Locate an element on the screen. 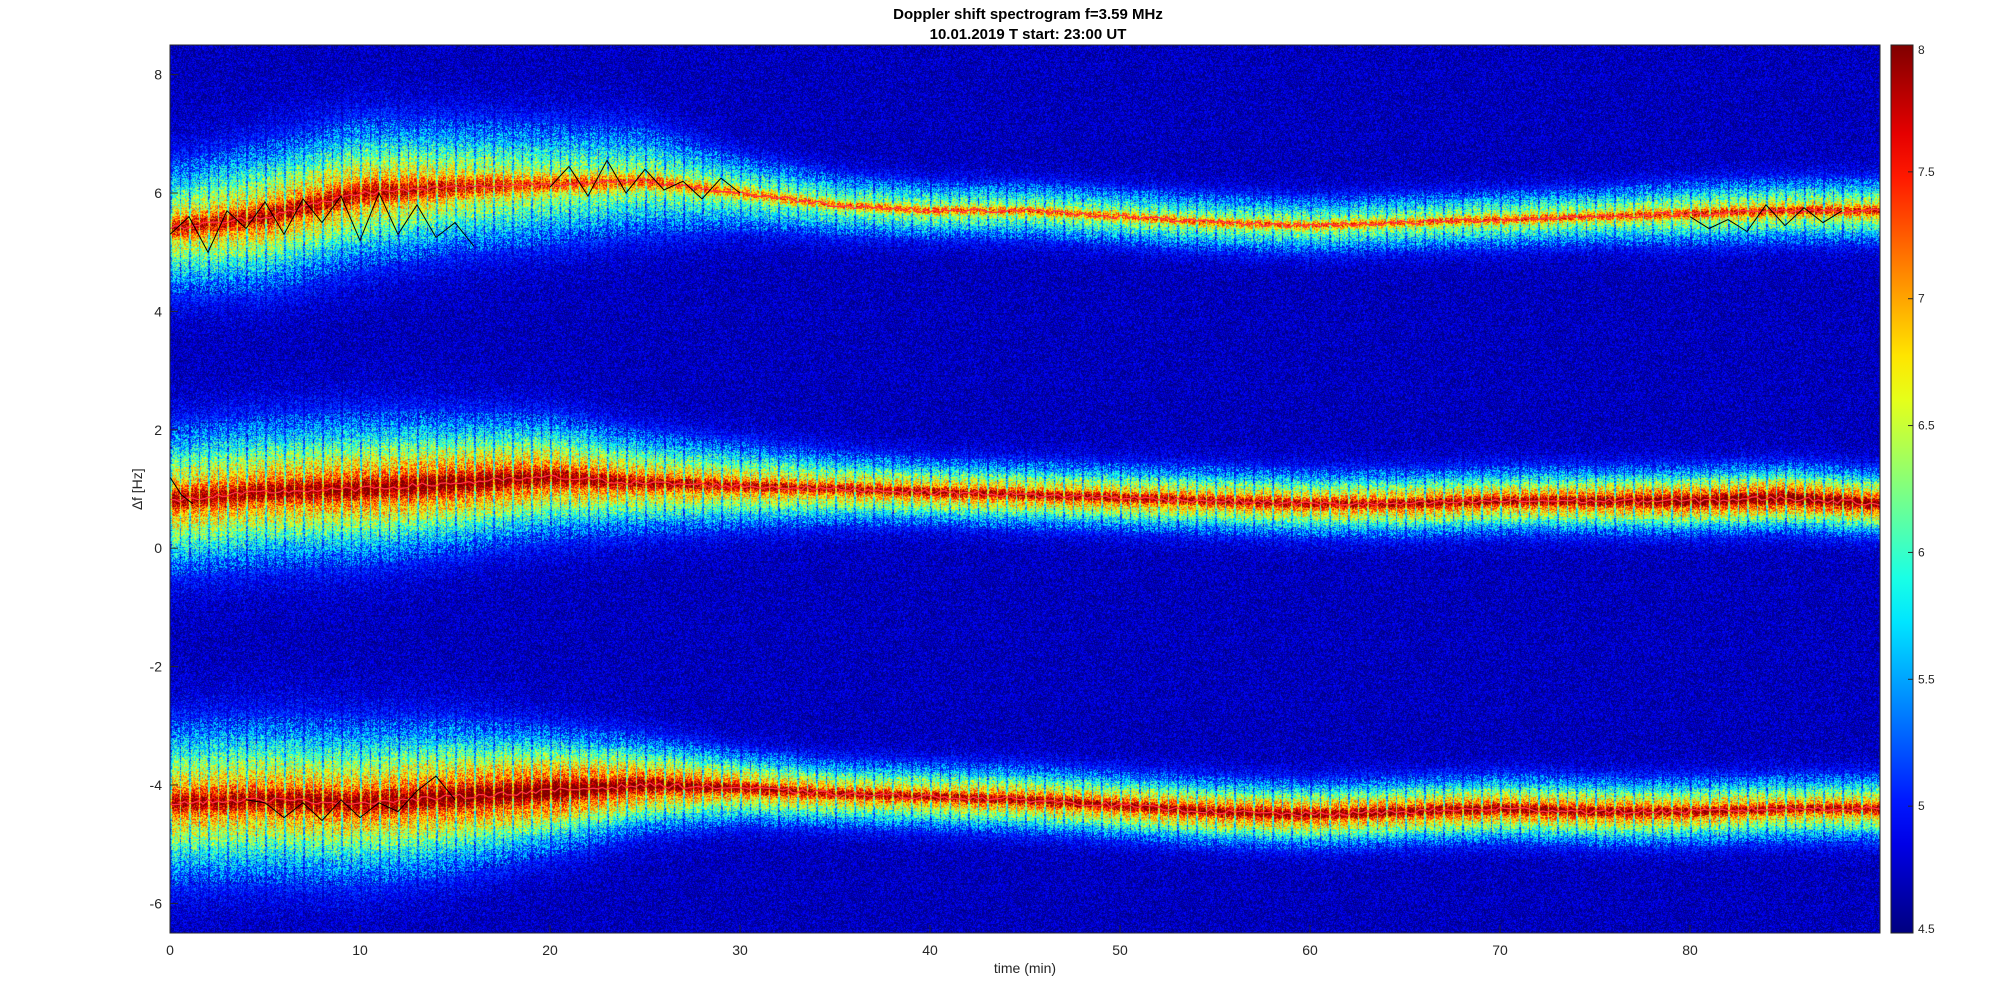 The image size is (2000, 1003). chart-subtitle: 10.01.2019 T start: 23:00 UT is located at coordinates (1028, 34).